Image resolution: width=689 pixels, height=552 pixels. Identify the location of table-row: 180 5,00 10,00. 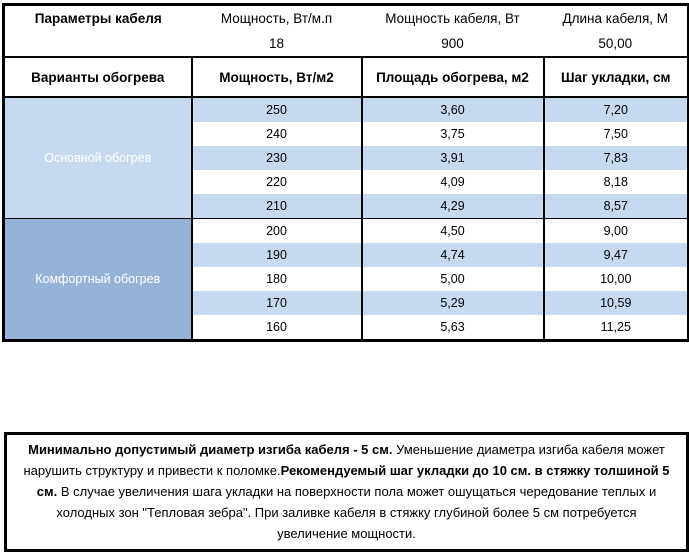
(346, 279).